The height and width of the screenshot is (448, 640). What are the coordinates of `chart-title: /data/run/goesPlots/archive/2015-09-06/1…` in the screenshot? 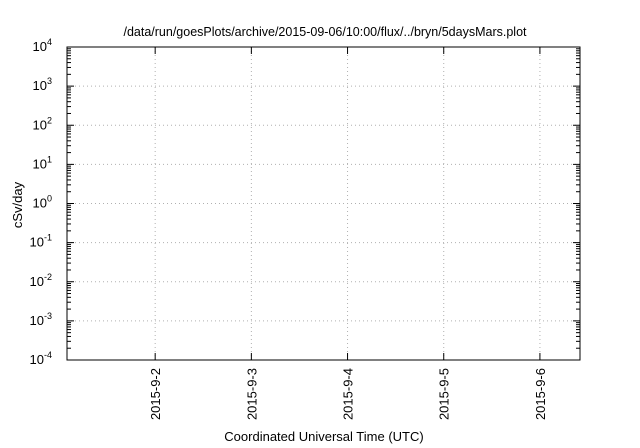 It's located at (325, 32).